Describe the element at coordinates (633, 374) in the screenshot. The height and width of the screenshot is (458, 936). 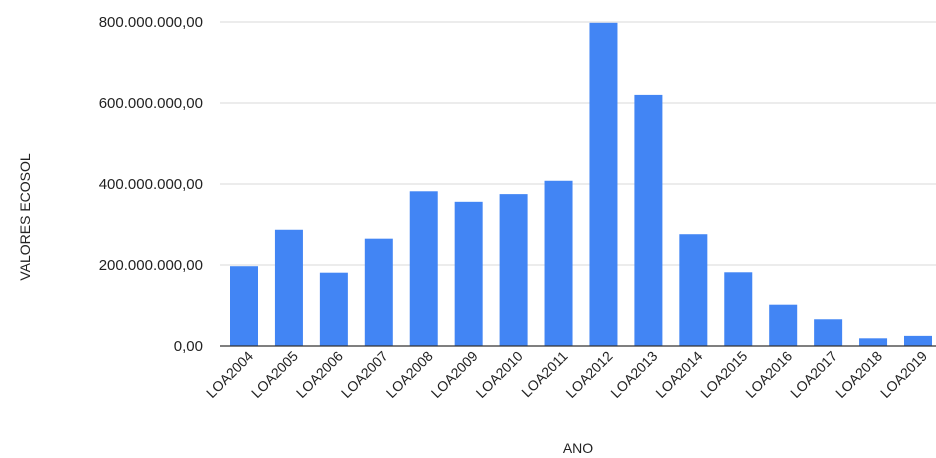
I see `x-tick-label: LOA2013` at that location.